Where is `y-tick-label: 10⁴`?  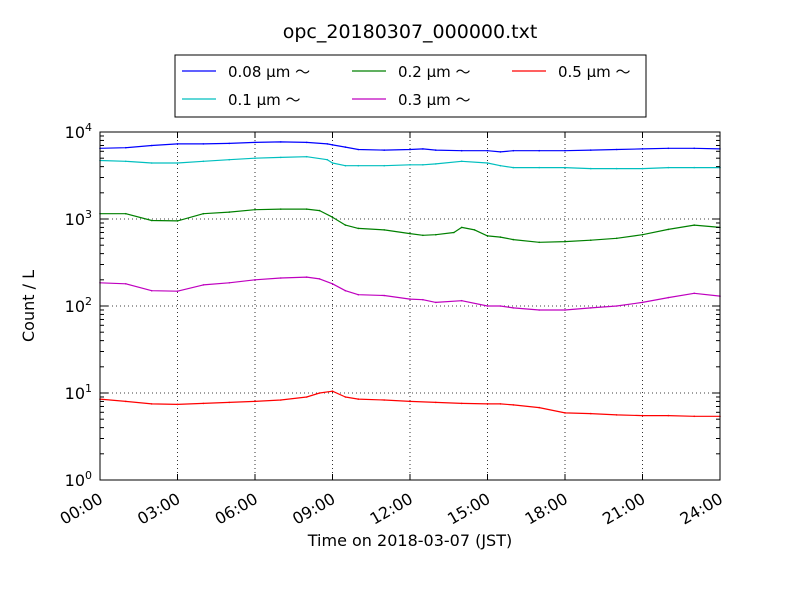 y-tick-label: 10⁴ is located at coordinates (78, 131).